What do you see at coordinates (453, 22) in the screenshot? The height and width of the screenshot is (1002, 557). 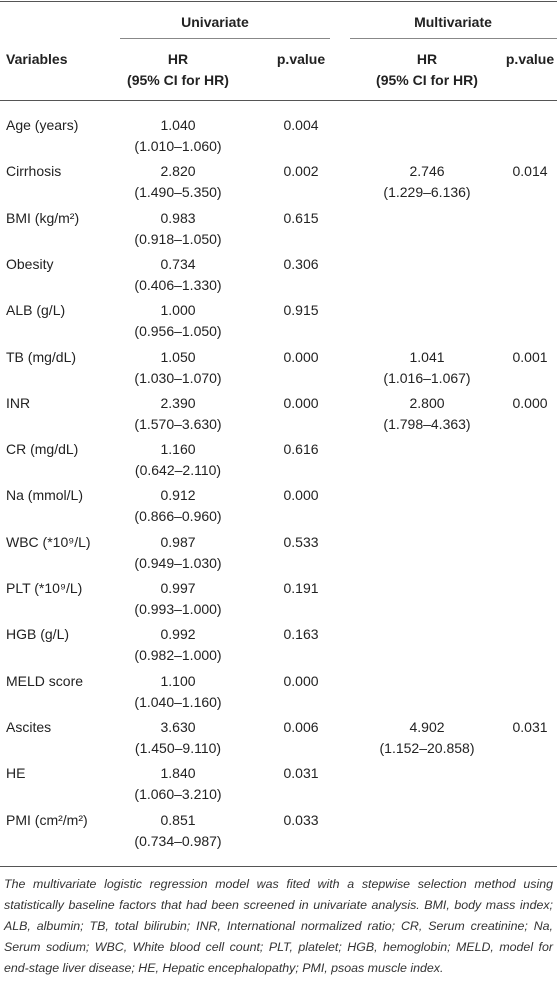 I see `group-header: Multivariate` at bounding box center [453, 22].